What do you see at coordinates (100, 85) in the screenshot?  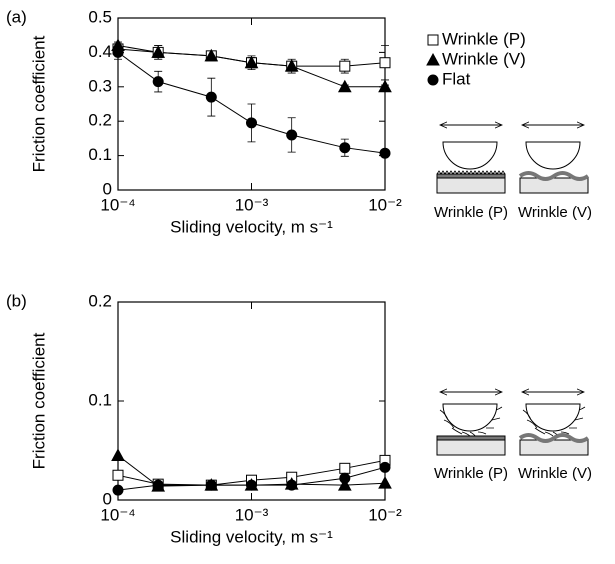 I see `y-tick-label: 0.3` at bounding box center [100, 85].